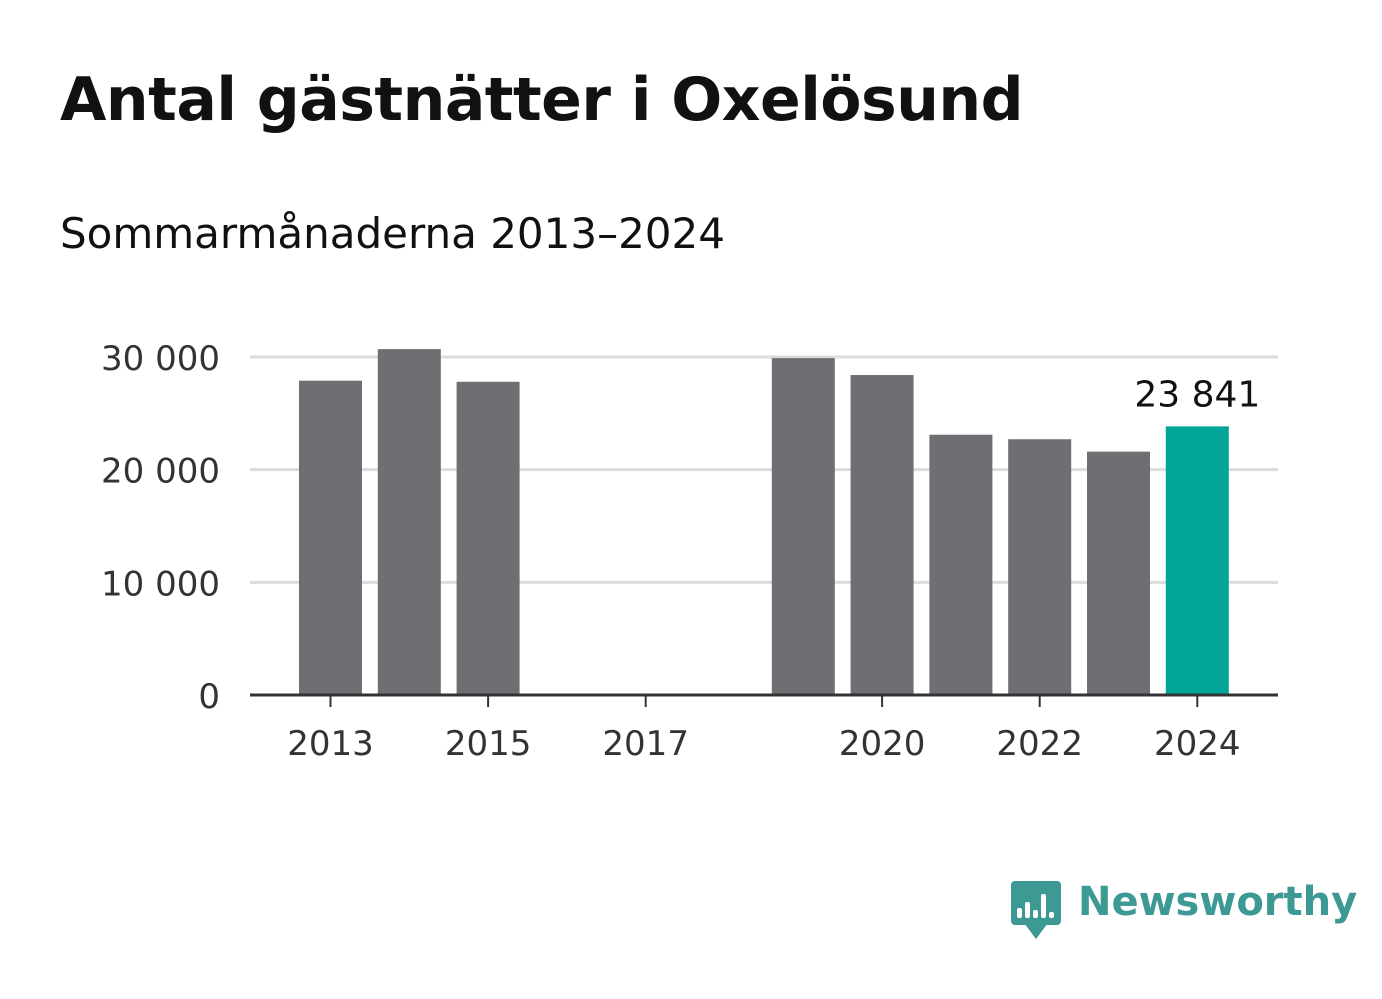 The height and width of the screenshot is (999, 1382). Describe the element at coordinates (1197, 394) in the screenshot. I see `data-label: 23 841` at that location.